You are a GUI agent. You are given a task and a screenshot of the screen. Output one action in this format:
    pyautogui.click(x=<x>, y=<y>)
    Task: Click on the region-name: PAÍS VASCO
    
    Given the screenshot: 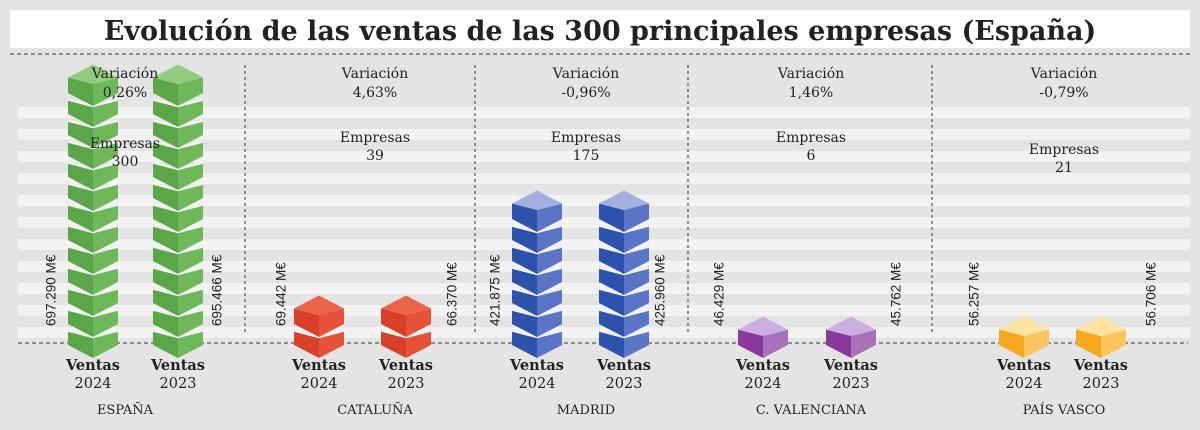 What is the action you would take?
    pyautogui.click(x=1064, y=410)
    